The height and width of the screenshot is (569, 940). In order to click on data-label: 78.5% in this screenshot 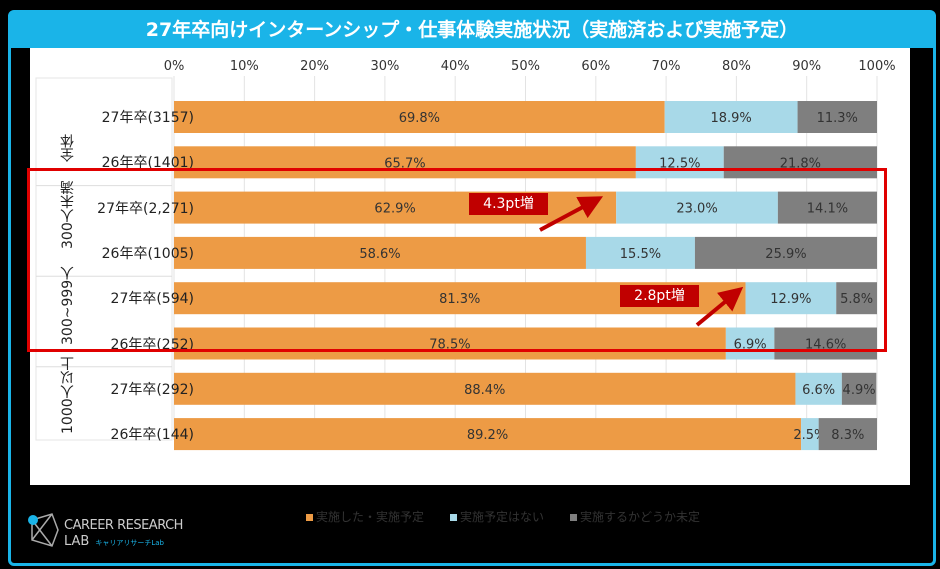, I will do `click(449, 345)`.